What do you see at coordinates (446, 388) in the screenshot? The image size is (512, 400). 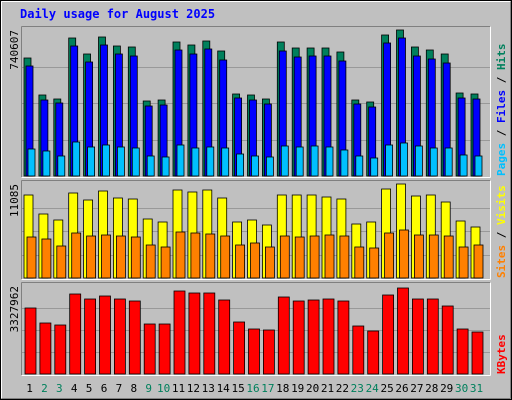 I see `day-label-29: 29` at bounding box center [446, 388].